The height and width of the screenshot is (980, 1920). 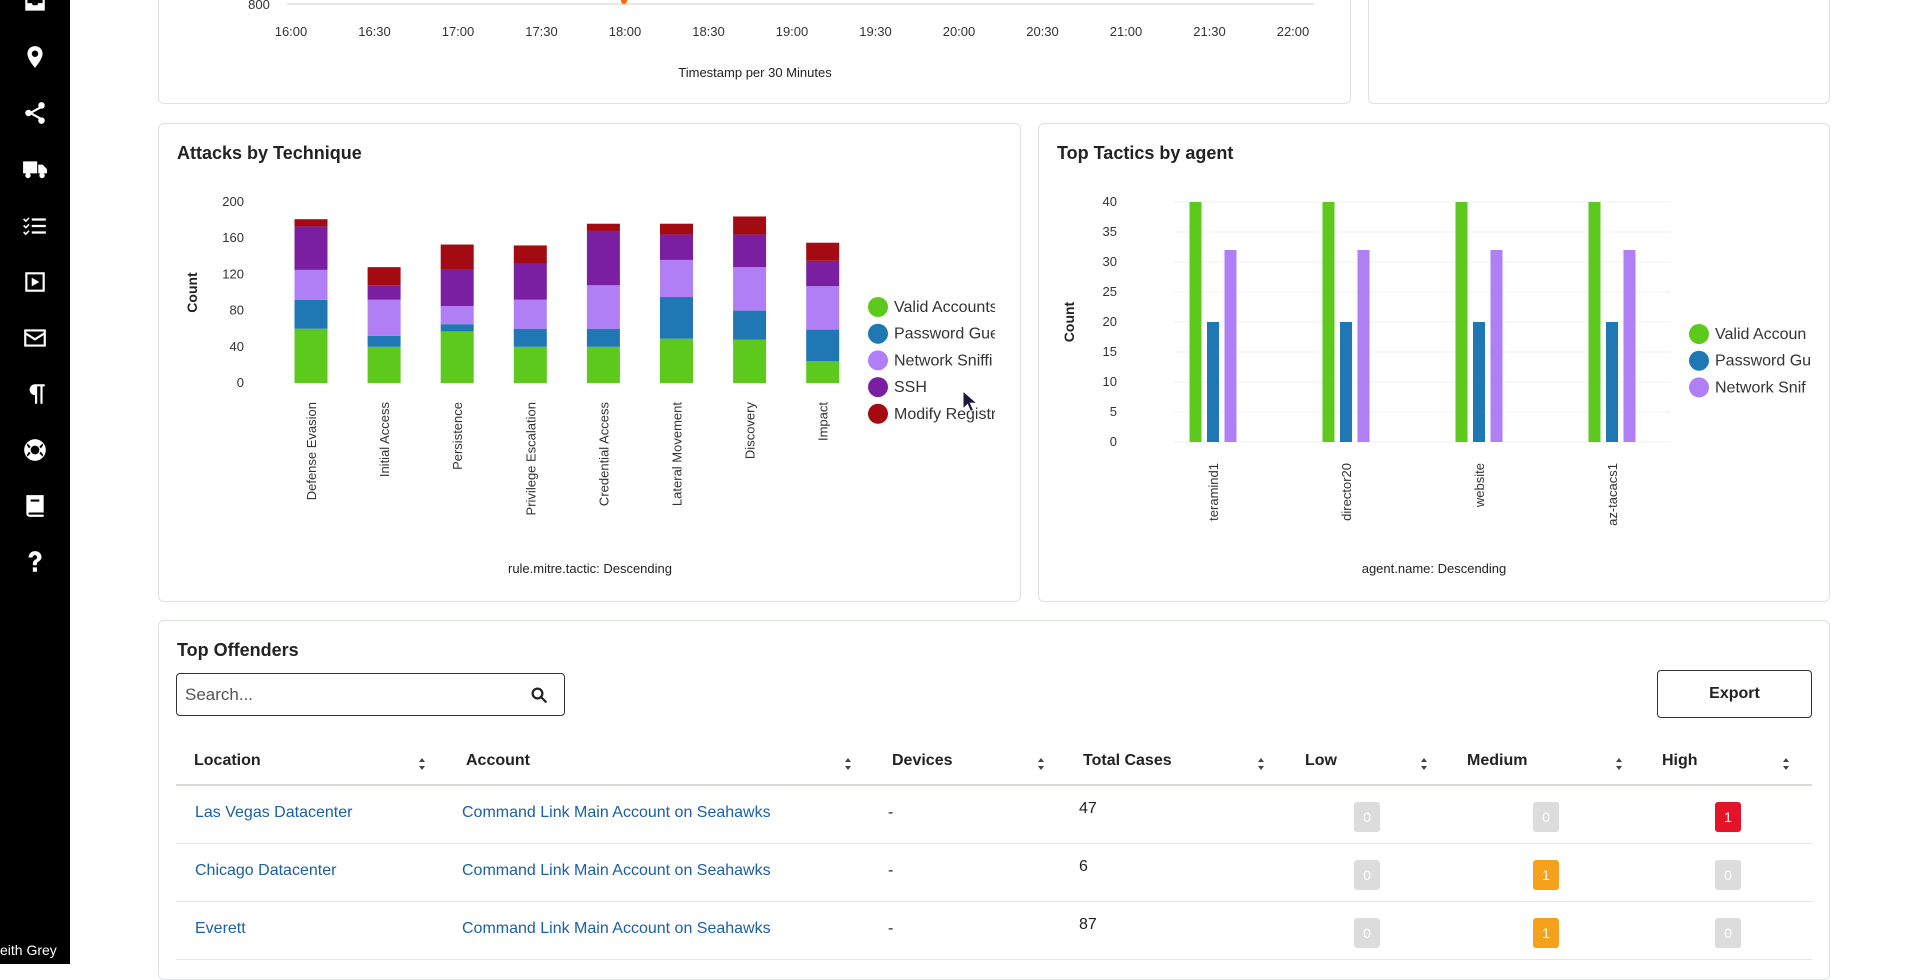 What do you see at coordinates (959, 31) in the screenshot?
I see `x-tick-label: 20:00` at bounding box center [959, 31].